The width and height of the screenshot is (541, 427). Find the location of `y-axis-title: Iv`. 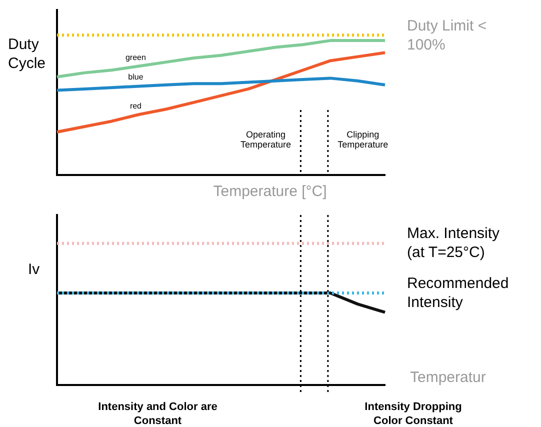

y-axis-title: Iv is located at coordinates (34, 269).